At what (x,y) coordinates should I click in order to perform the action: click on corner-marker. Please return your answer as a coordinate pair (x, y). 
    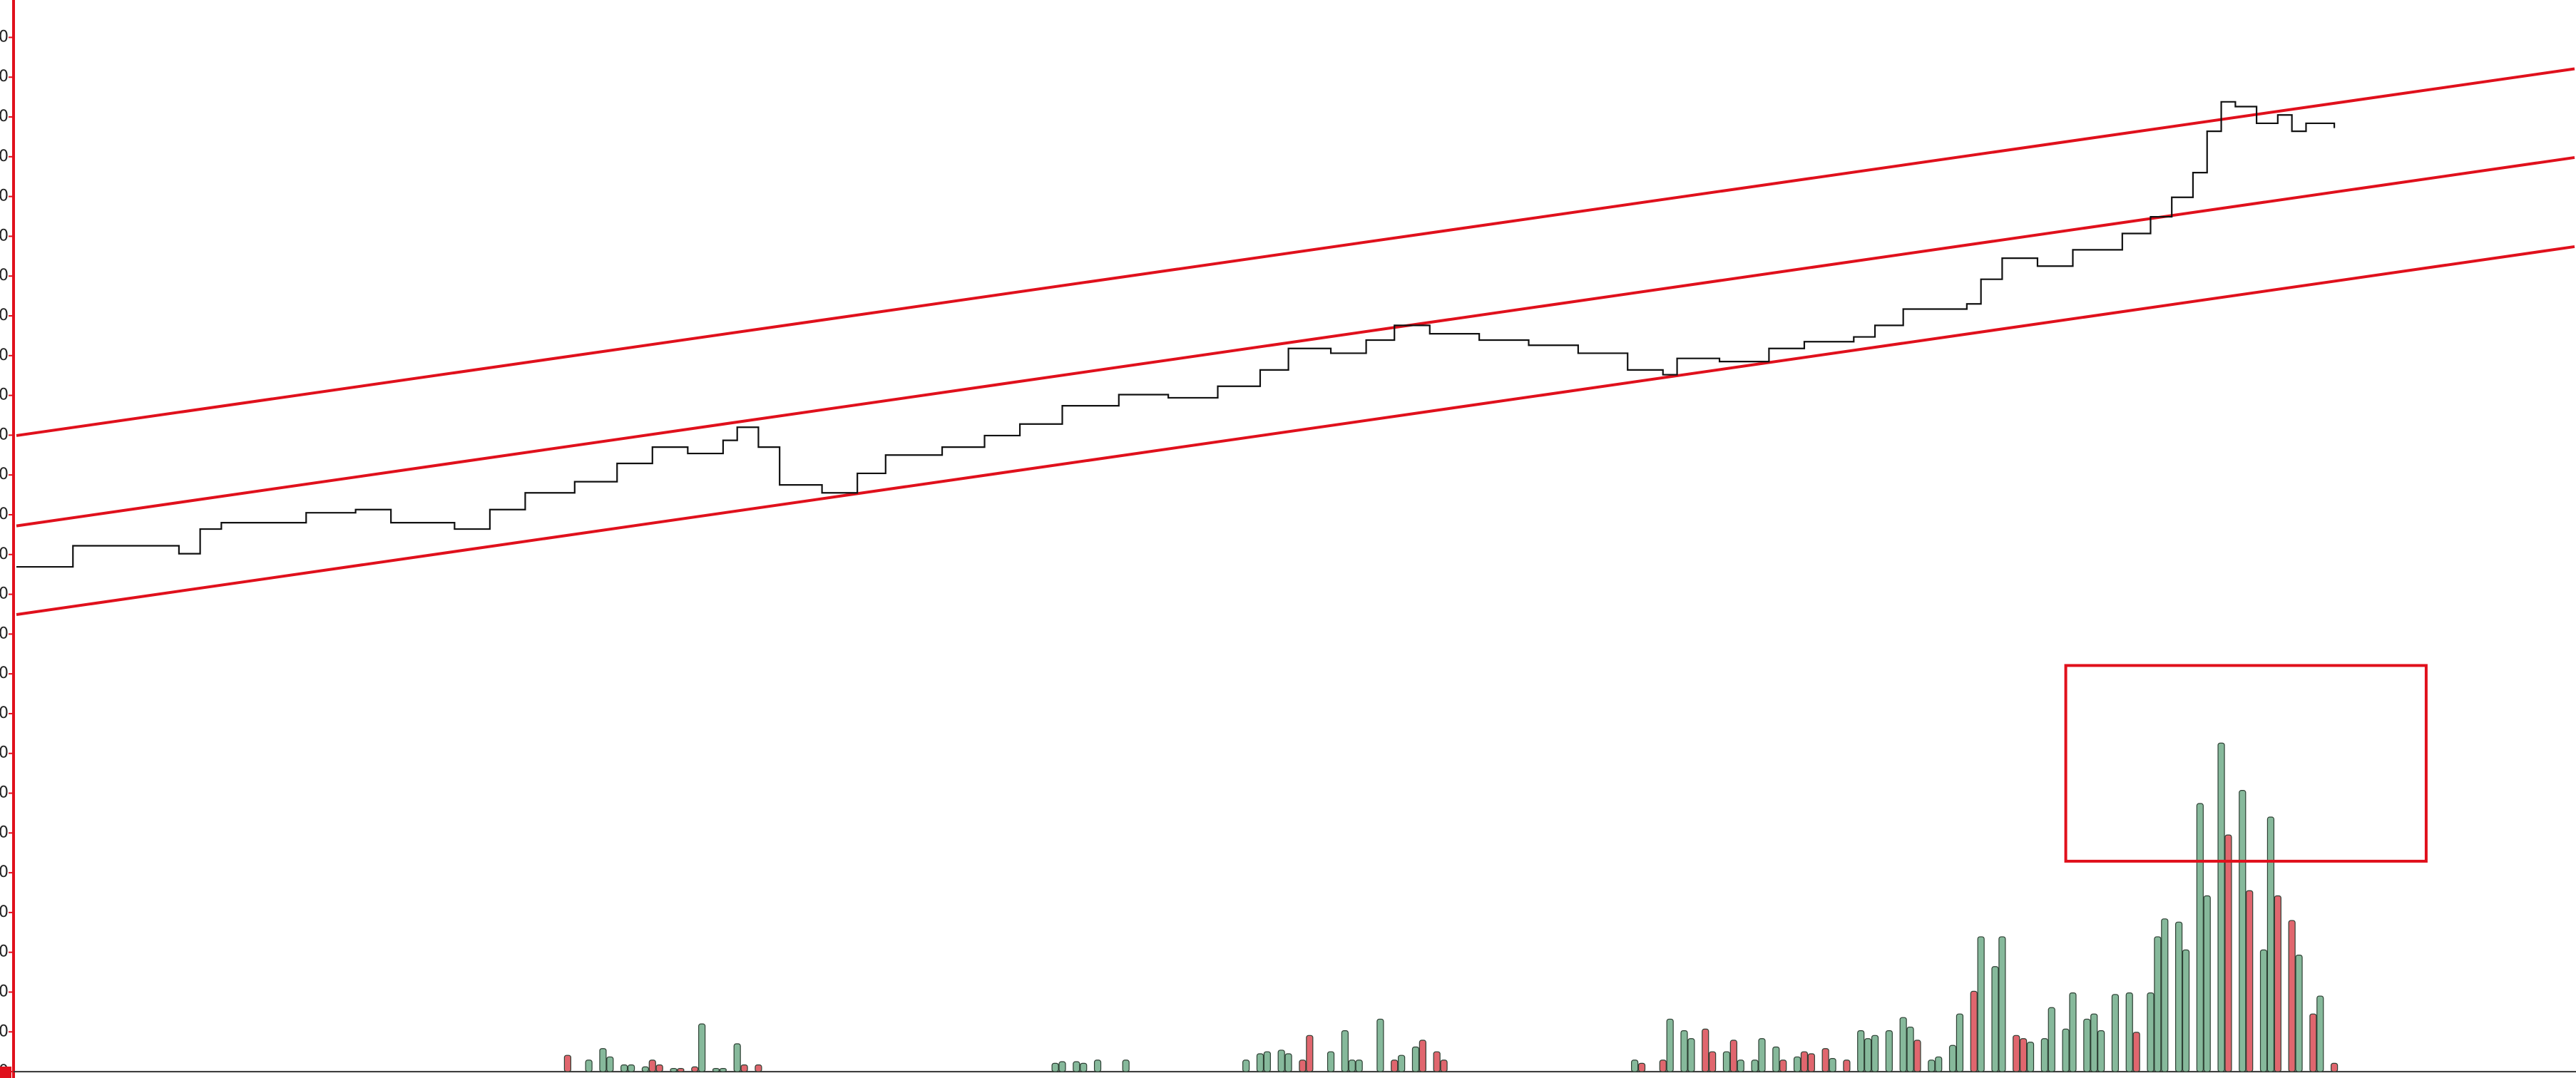
    Looking at the image, I should click on (6, 1072).